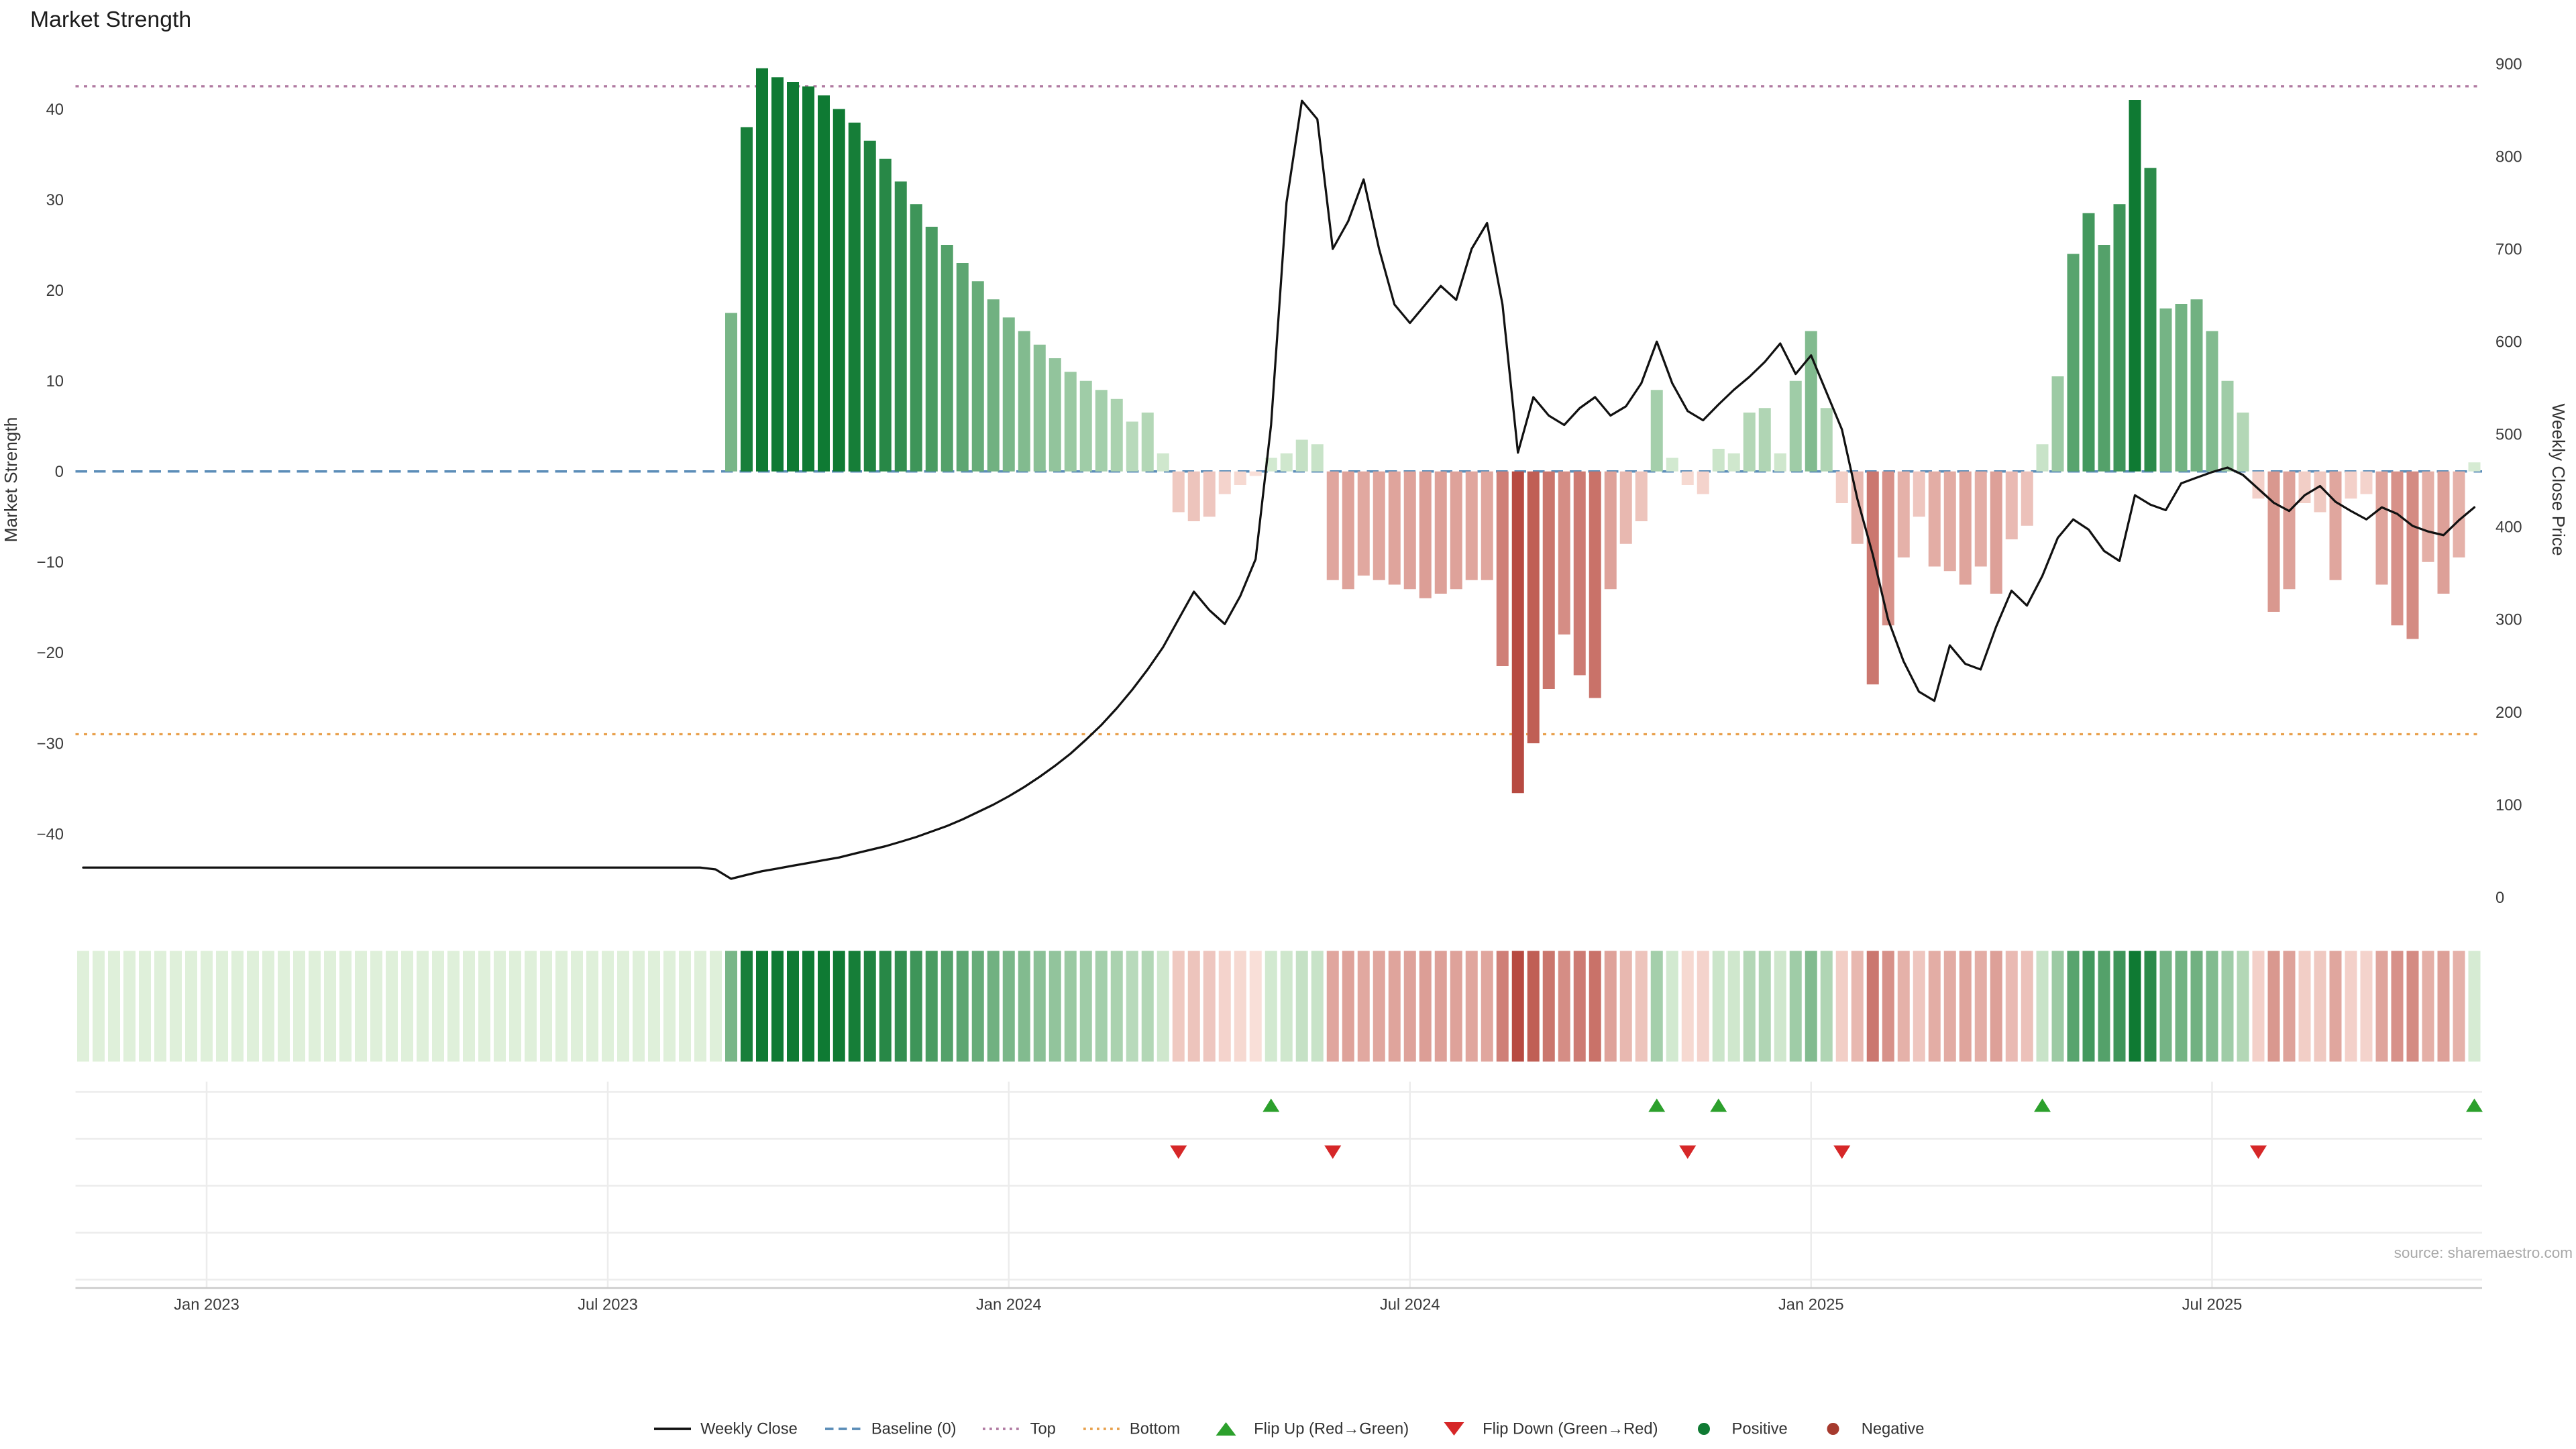  What do you see at coordinates (2558, 479) in the screenshot?
I see `right-axis-title: Weekly Close Price` at bounding box center [2558, 479].